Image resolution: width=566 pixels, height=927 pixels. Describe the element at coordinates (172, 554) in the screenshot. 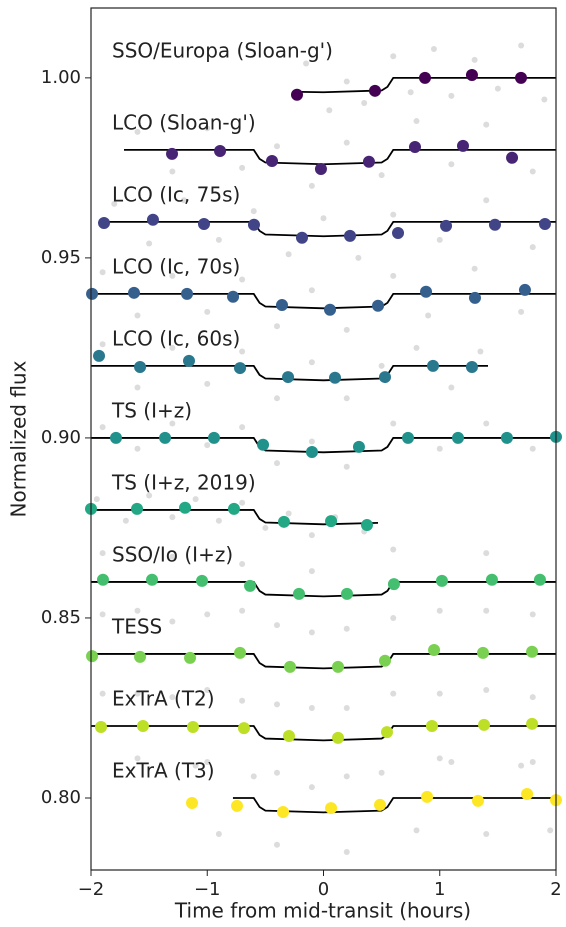

I see `series-label: SSO/Io (I+z)` at that location.